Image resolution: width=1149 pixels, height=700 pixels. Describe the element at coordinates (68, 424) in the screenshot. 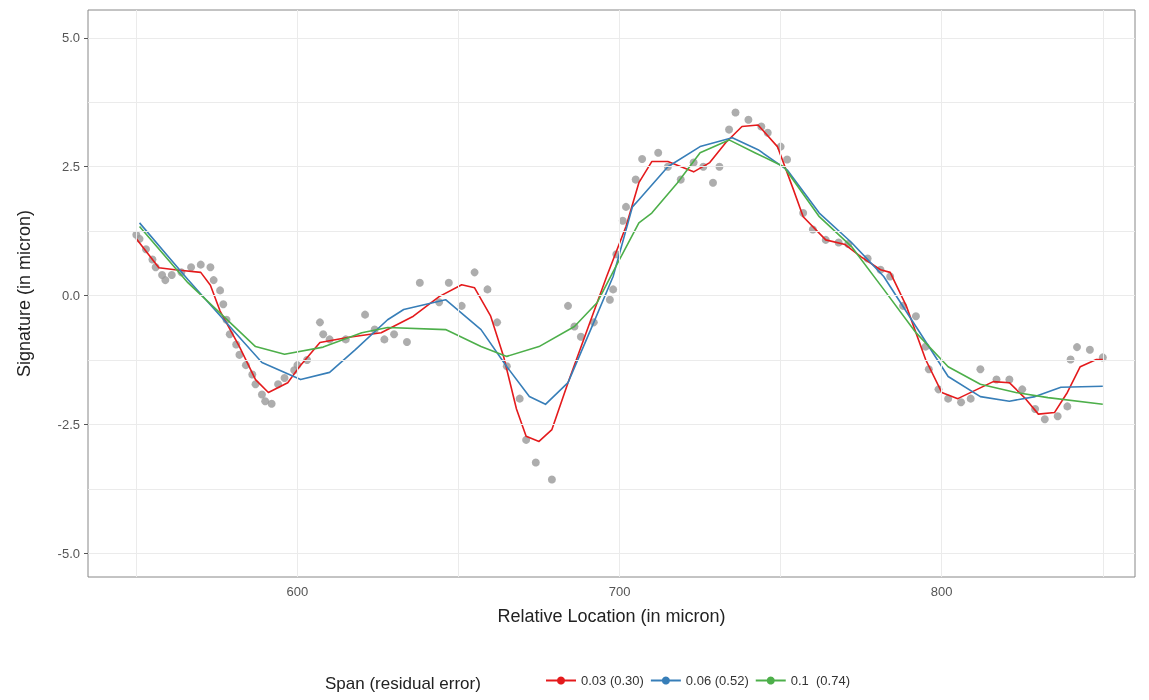

I see `y-tick-label: -2.5` at that location.